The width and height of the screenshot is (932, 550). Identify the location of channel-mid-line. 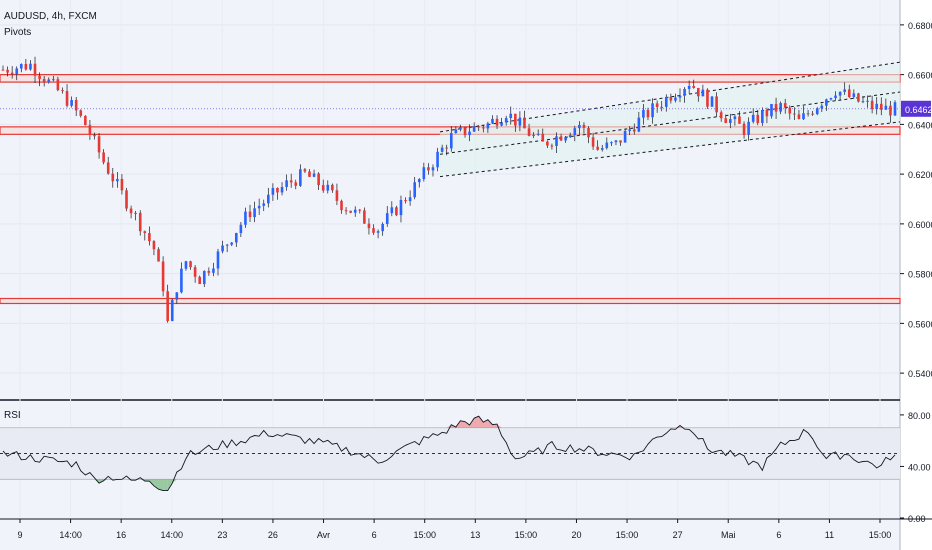
(670, 123).